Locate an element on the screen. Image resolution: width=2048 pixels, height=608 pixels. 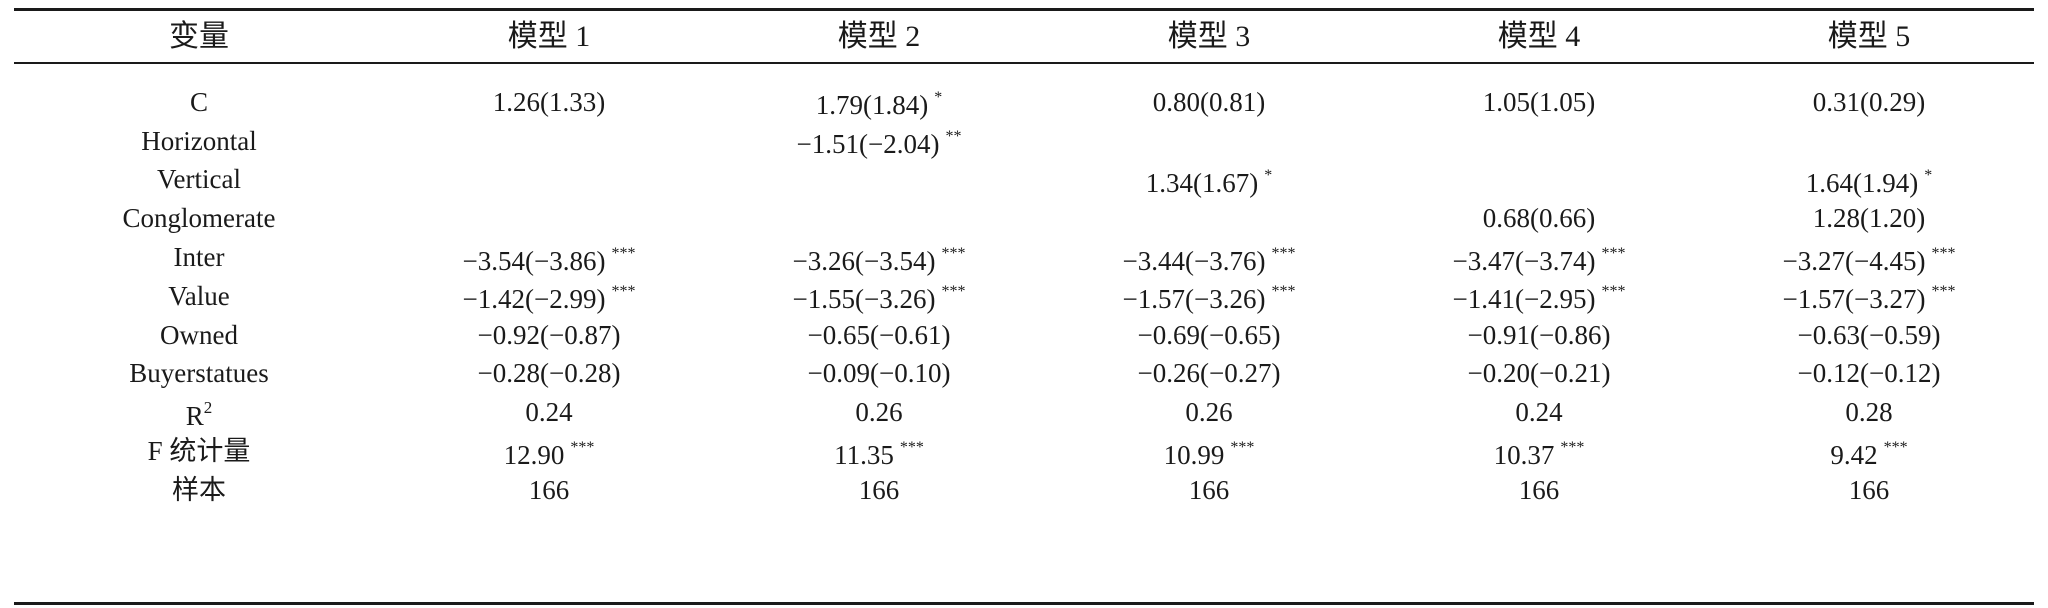
table-cell: 0.31(0.29) is located at coordinates (1869, 102).